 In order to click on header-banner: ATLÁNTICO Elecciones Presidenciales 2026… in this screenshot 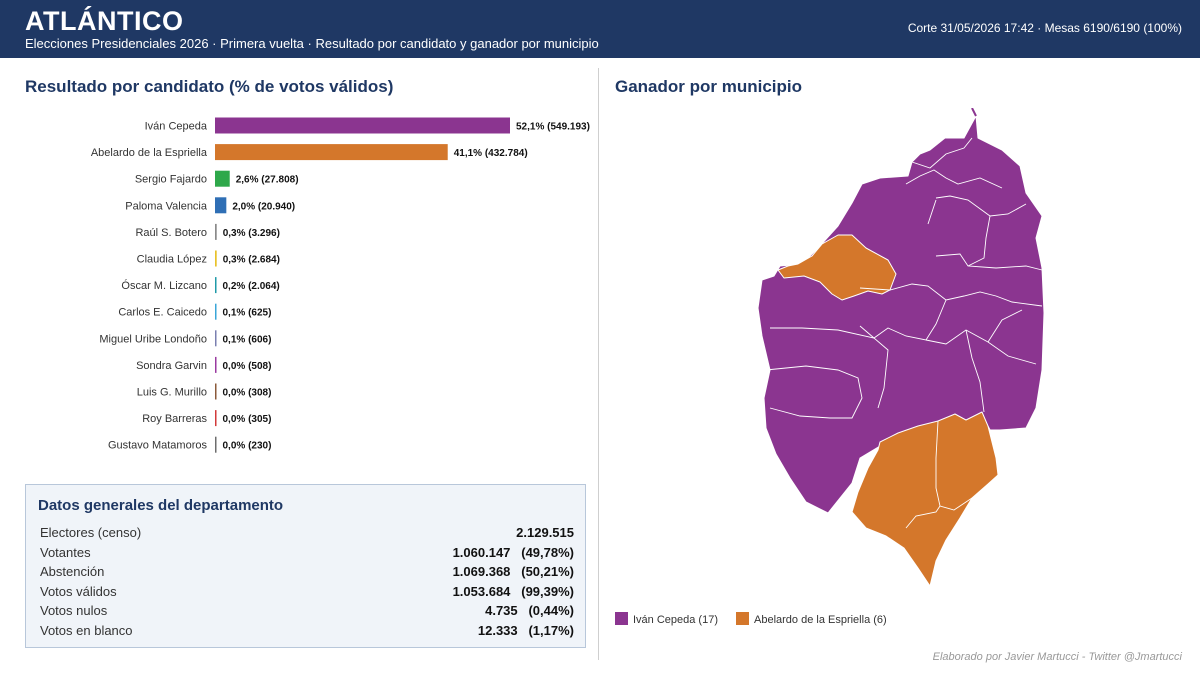, I will do `click(600, 29)`.